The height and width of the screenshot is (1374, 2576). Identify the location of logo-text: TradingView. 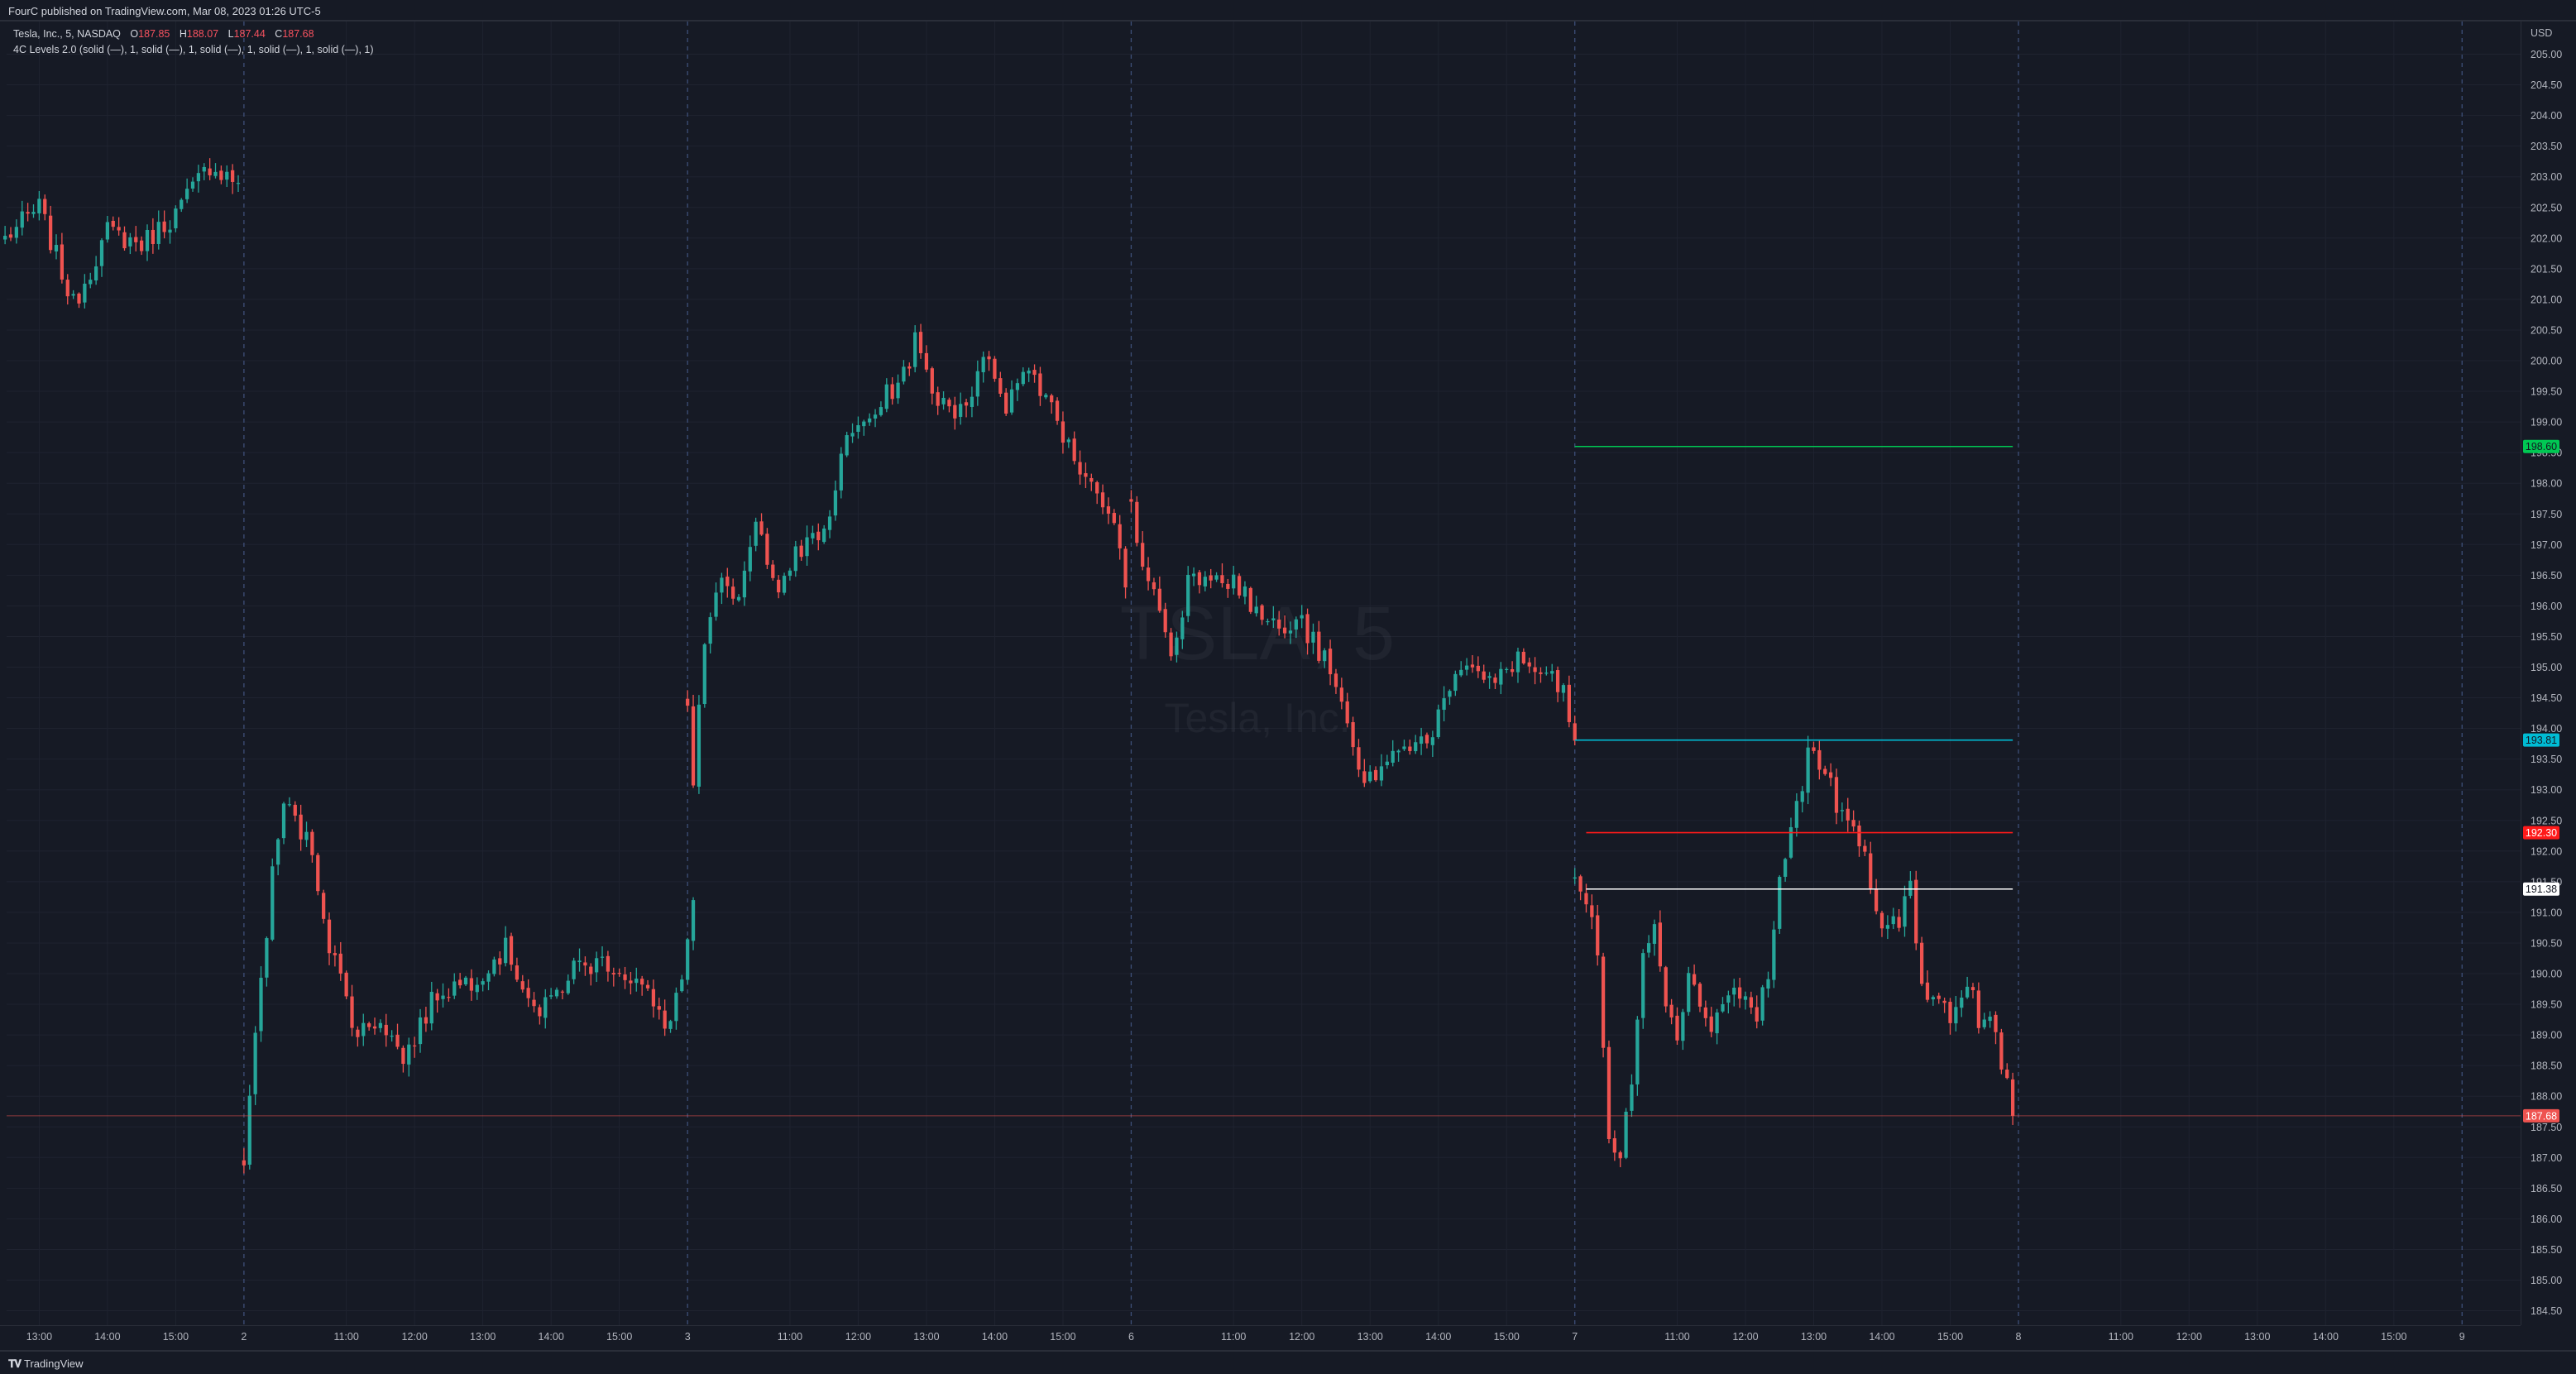
(54, 1363).